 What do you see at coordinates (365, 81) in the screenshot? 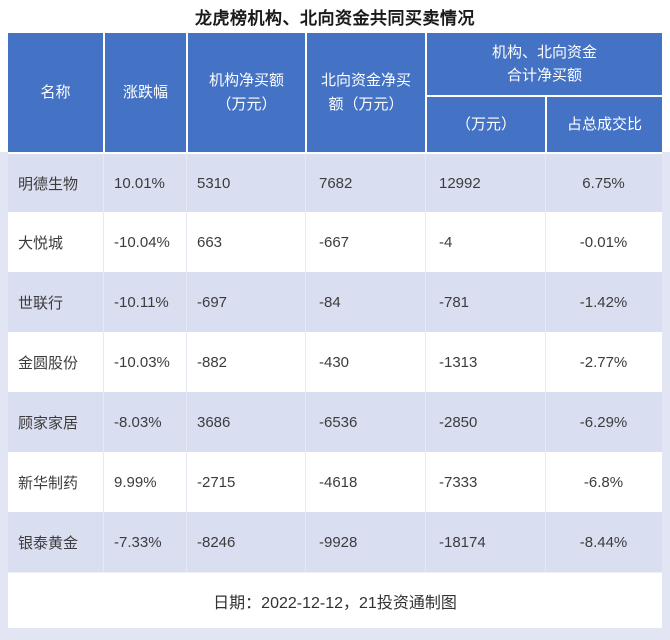
I see `col-header-northbound-line1: 北向资金净买` at bounding box center [365, 81].